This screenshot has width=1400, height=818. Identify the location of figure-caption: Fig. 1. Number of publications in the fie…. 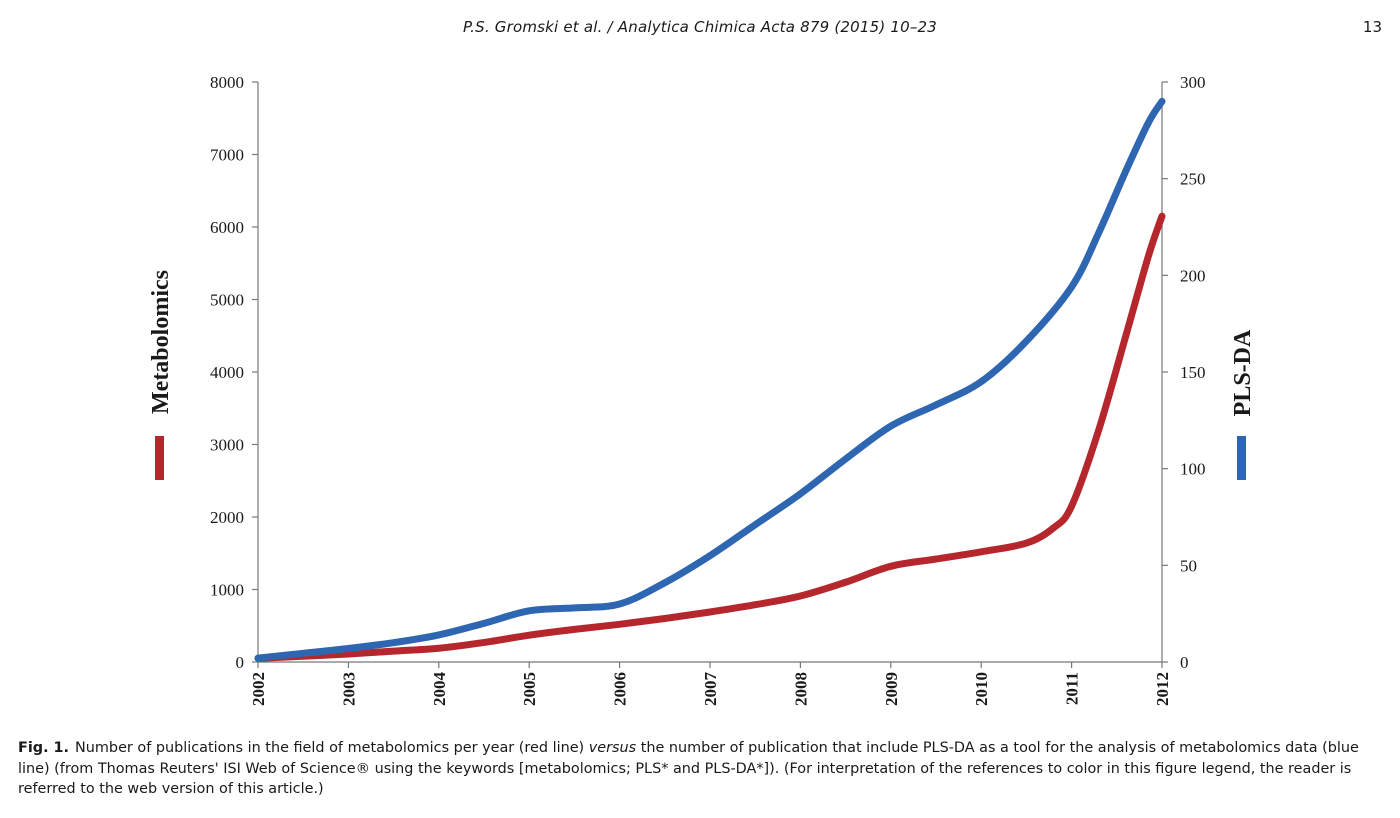
(701, 769).